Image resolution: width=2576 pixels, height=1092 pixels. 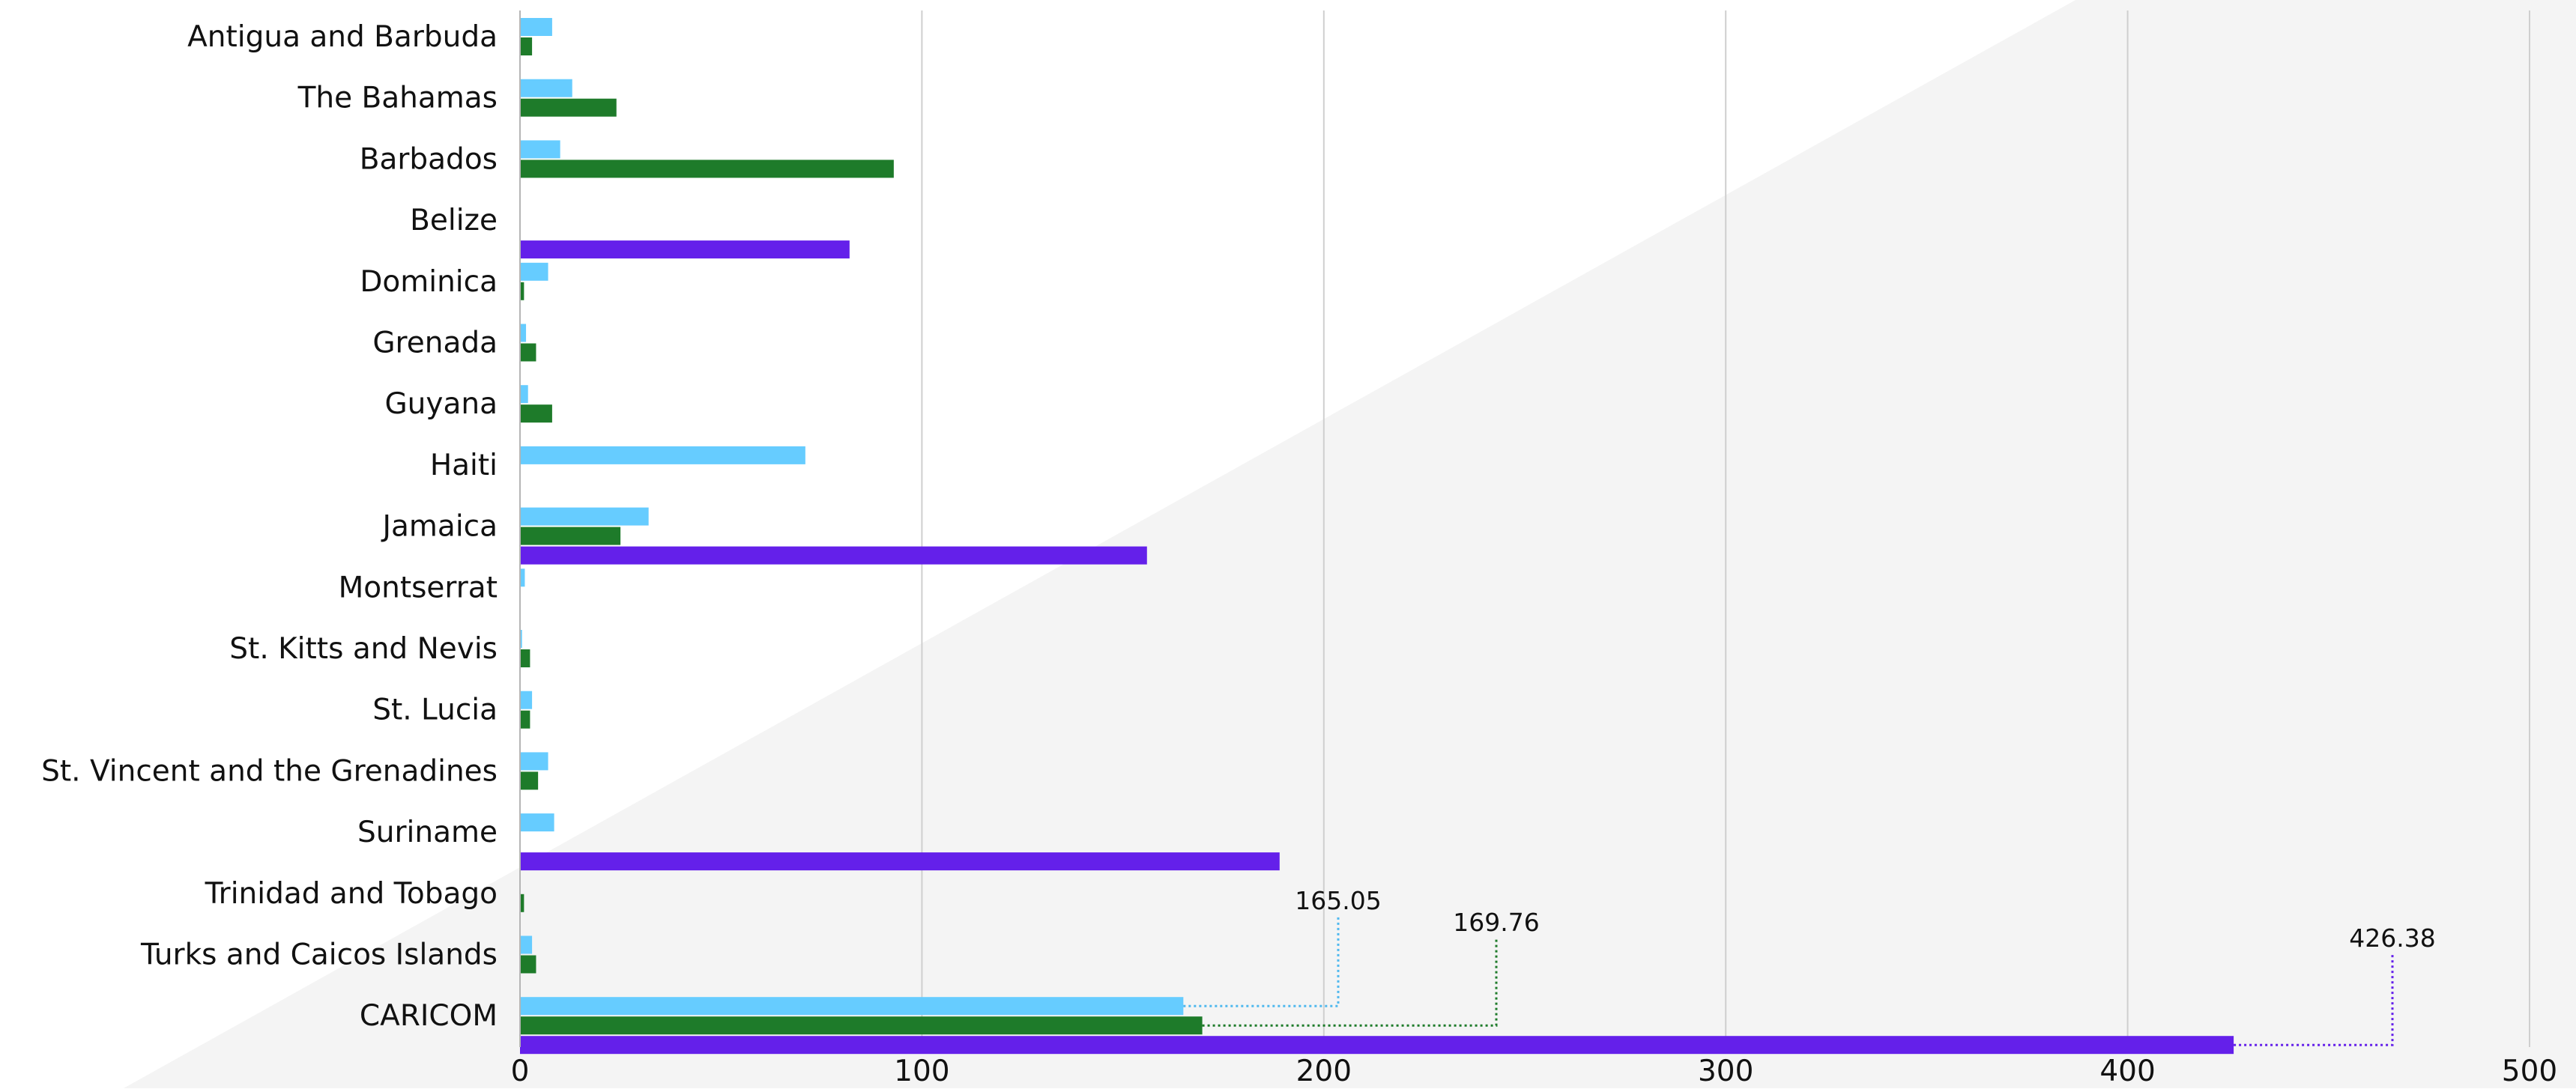 What do you see at coordinates (269, 771) in the screenshot?
I see `category-label: St. Vincent and the Grenadines` at bounding box center [269, 771].